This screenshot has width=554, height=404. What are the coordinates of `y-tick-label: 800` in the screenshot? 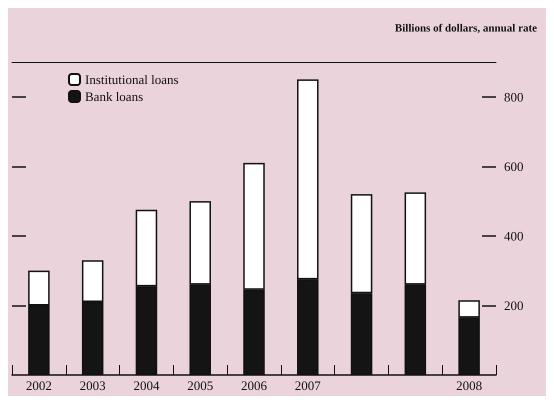 It's located at (514, 96).